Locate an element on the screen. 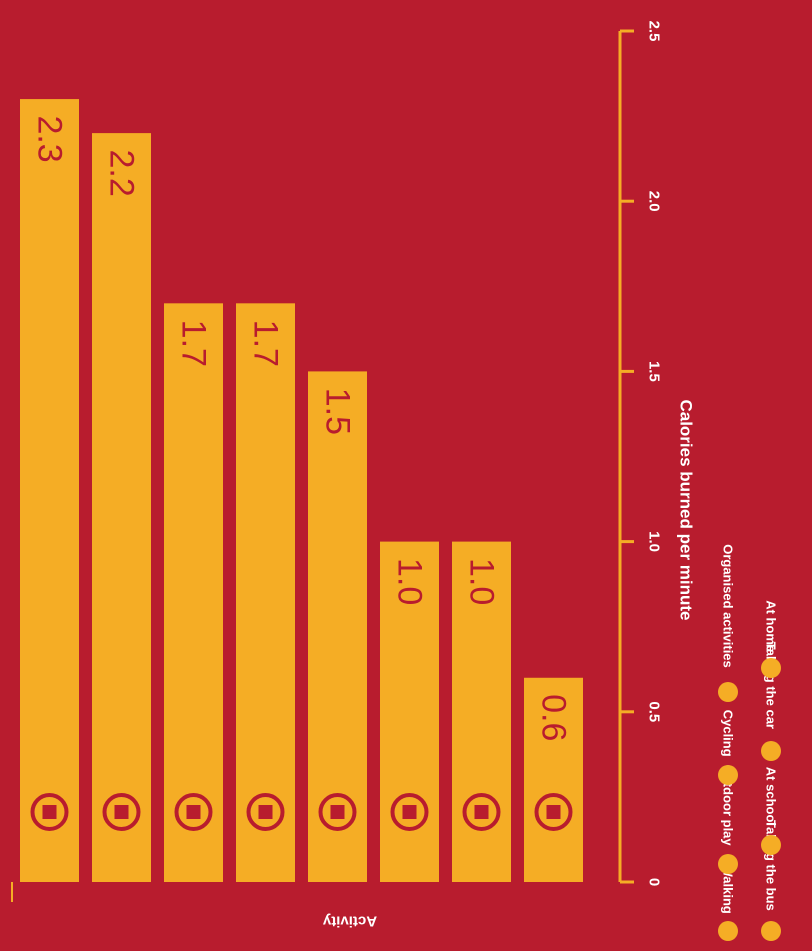  value-label: 0.6 is located at coordinates (554, 717).